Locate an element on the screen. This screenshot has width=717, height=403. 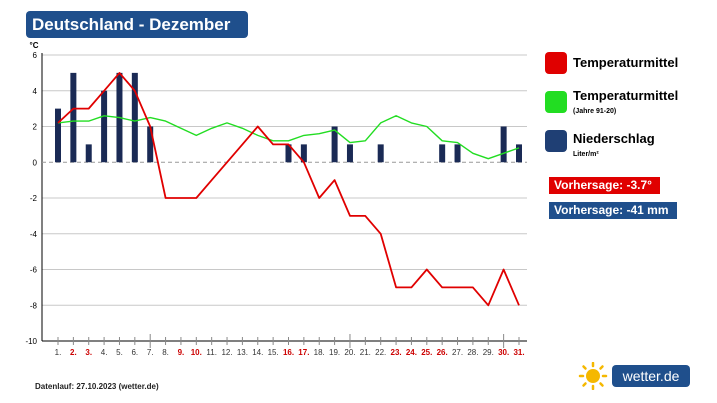
forecast-temperature: Vorhersage: -3.7° is located at coordinates (604, 185).